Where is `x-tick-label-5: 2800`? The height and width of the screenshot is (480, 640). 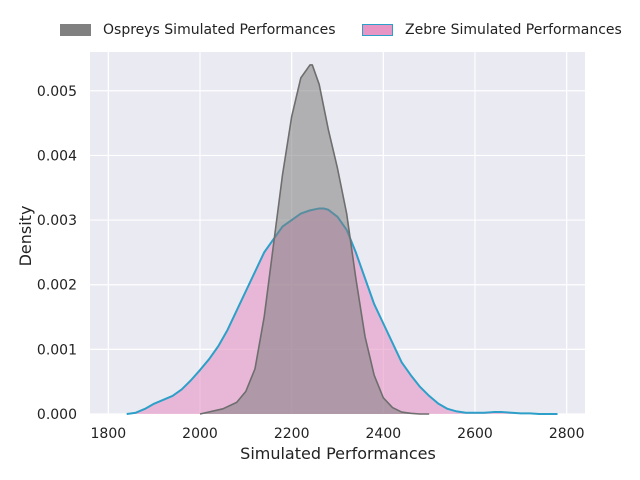
x-tick-label-5: 2800 is located at coordinates (567, 434).